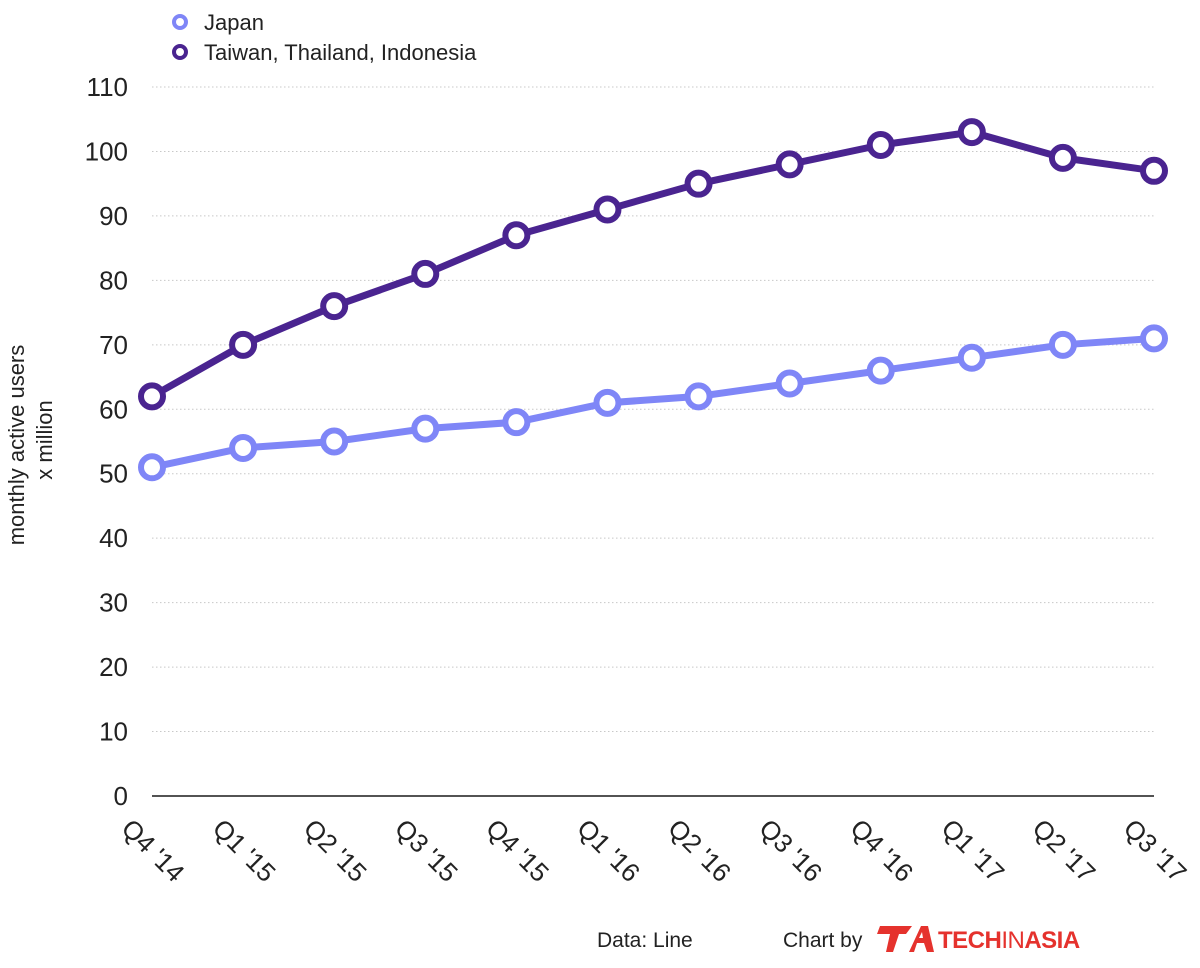 This screenshot has height=968, width=1200. What do you see at coordinates (790, 850) in the screenshot?
I see `x-tick-label: Q3 '16` at bounding box center [790, 850].